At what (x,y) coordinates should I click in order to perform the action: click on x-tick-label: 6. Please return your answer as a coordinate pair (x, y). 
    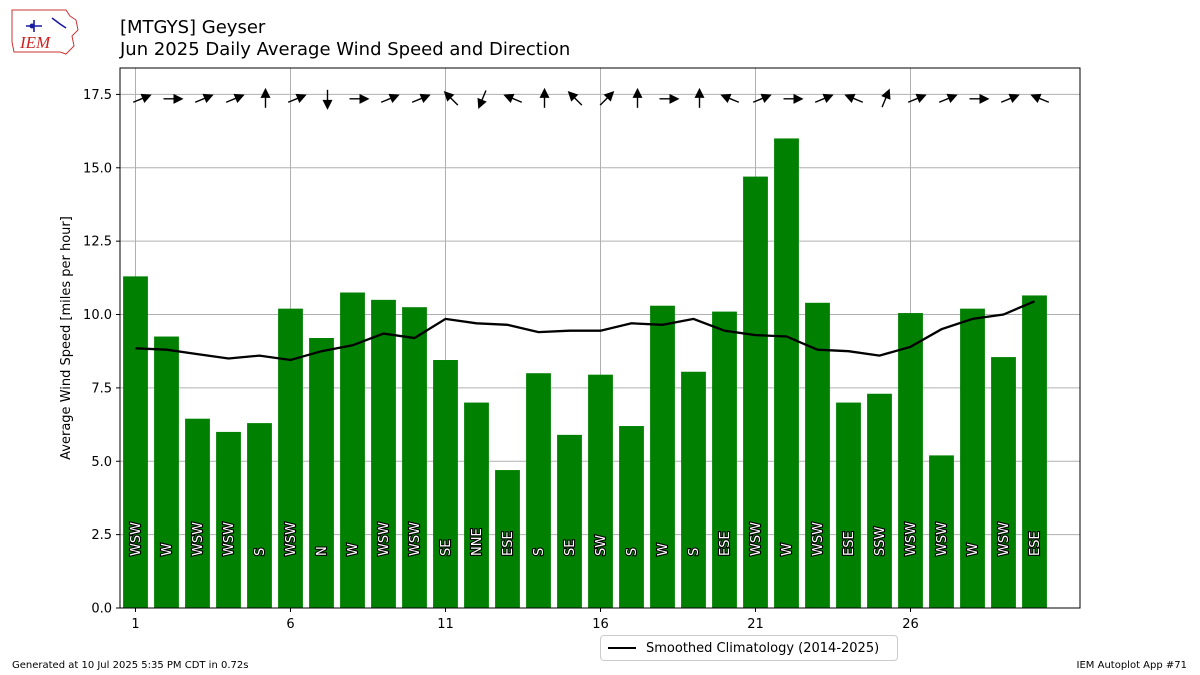
    Looking at the image, I should click on (290, 624).